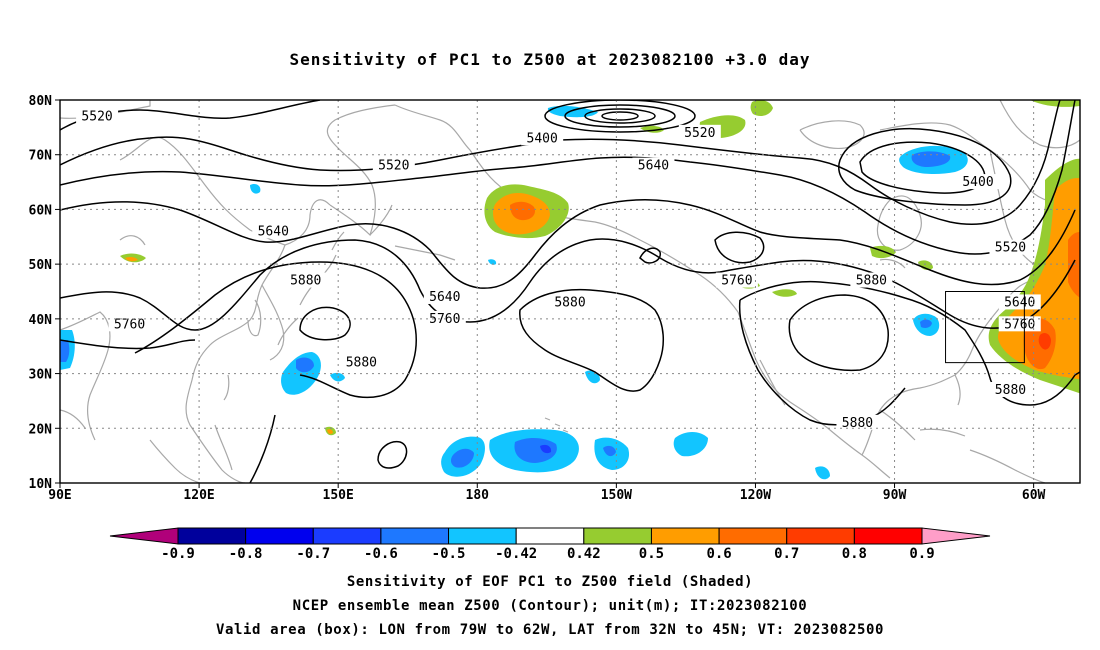 Image resolution: width=1100 pixels, height=650 pixels. I want to click on lon-tick-label: 150E, so click(338, 495).